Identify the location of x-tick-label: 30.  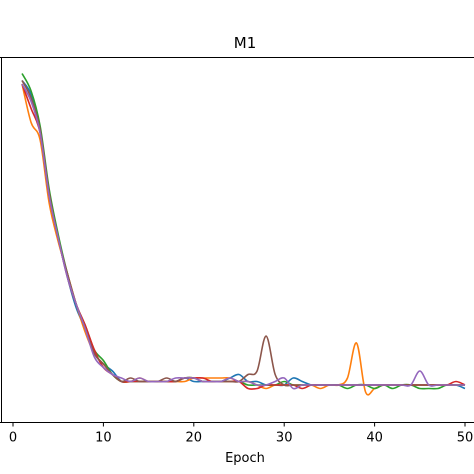
(284, 438).